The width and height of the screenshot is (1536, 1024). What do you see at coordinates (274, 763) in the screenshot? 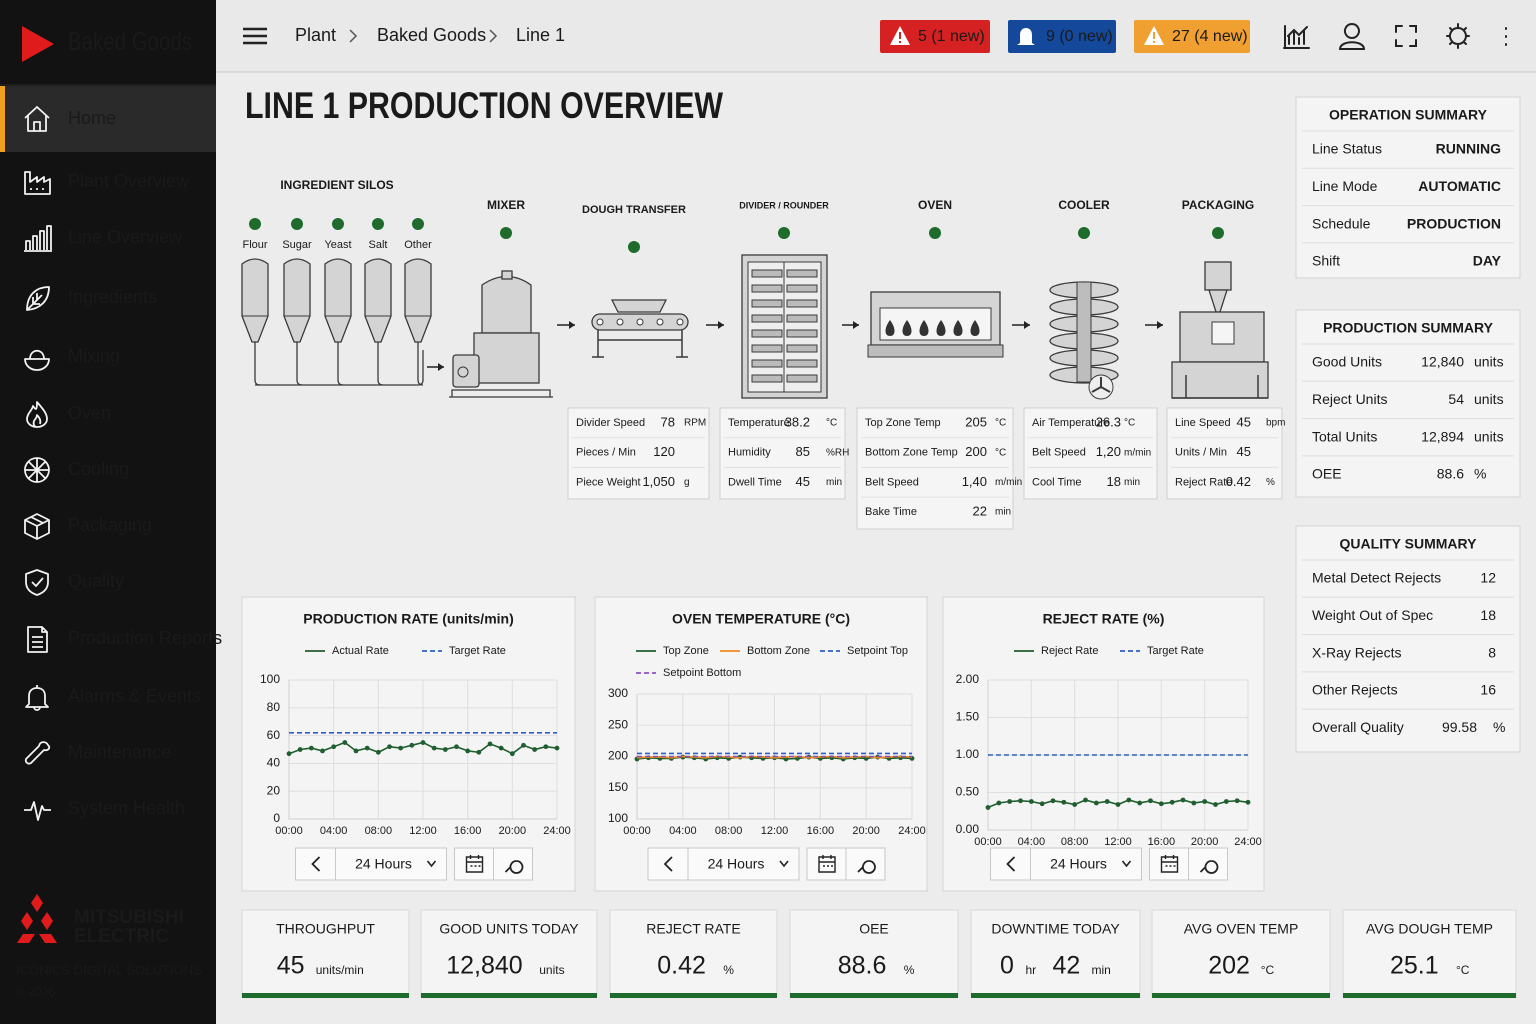
I see `y-tick-label: 40` at bounding box center [274, 763].